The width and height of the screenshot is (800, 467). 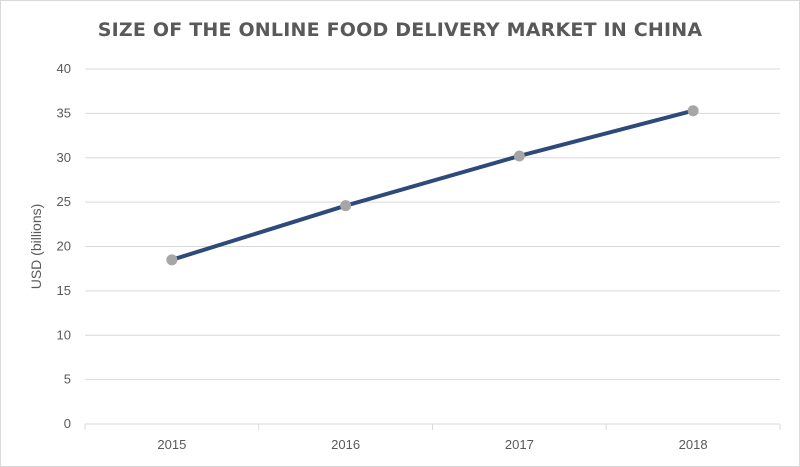 I want to click on x-tick-label: 2018, so click(x=693, y=444).